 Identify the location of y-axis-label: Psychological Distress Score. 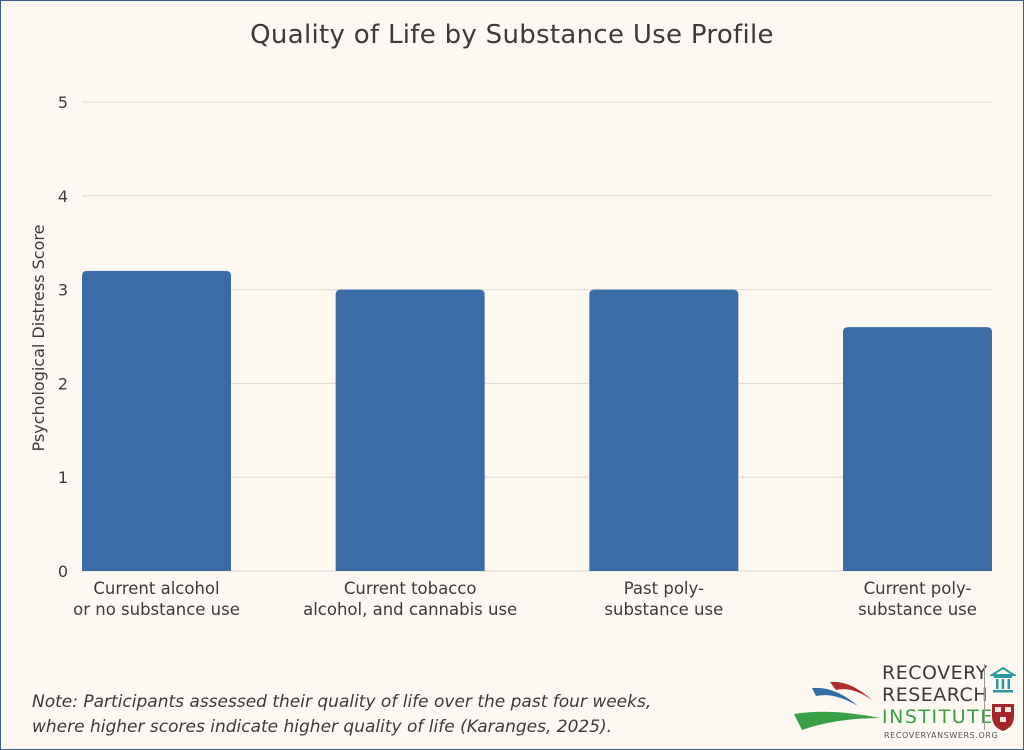
(38, 338).